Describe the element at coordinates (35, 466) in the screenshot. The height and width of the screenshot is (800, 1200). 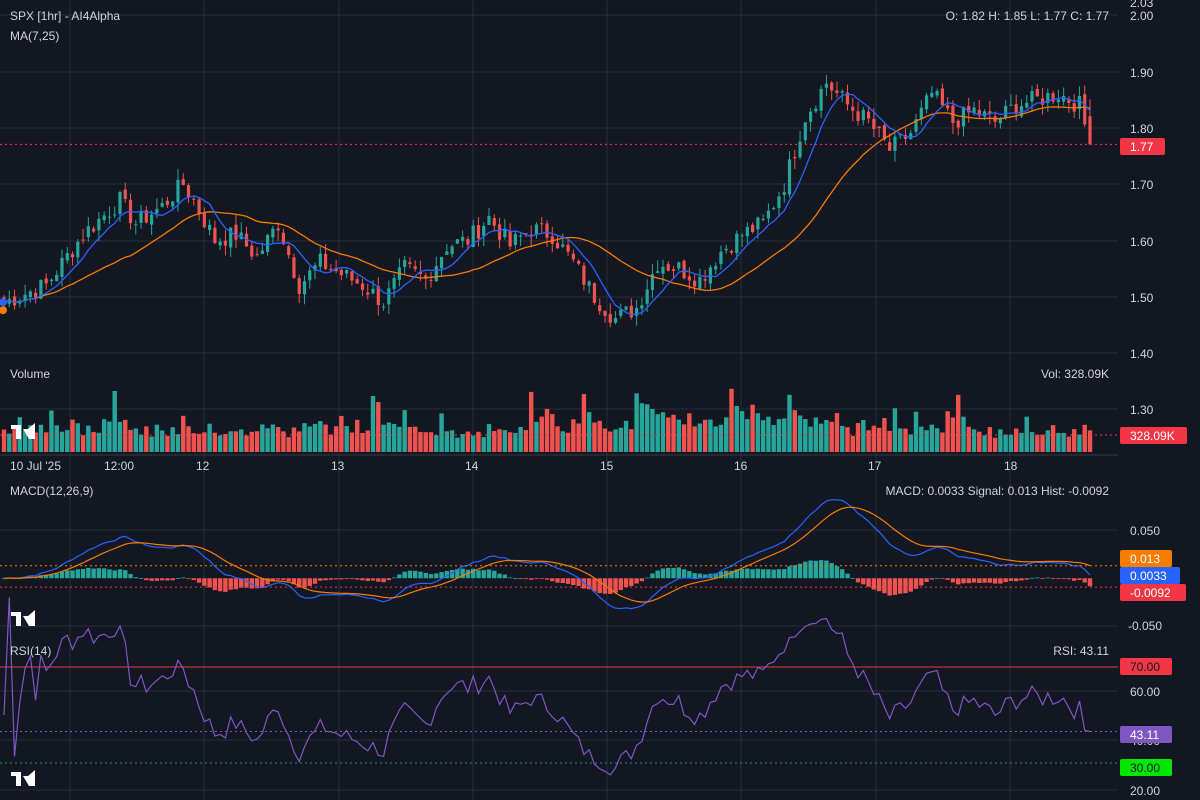
I see `x-tick-label: 10 Jul '25` at that location.